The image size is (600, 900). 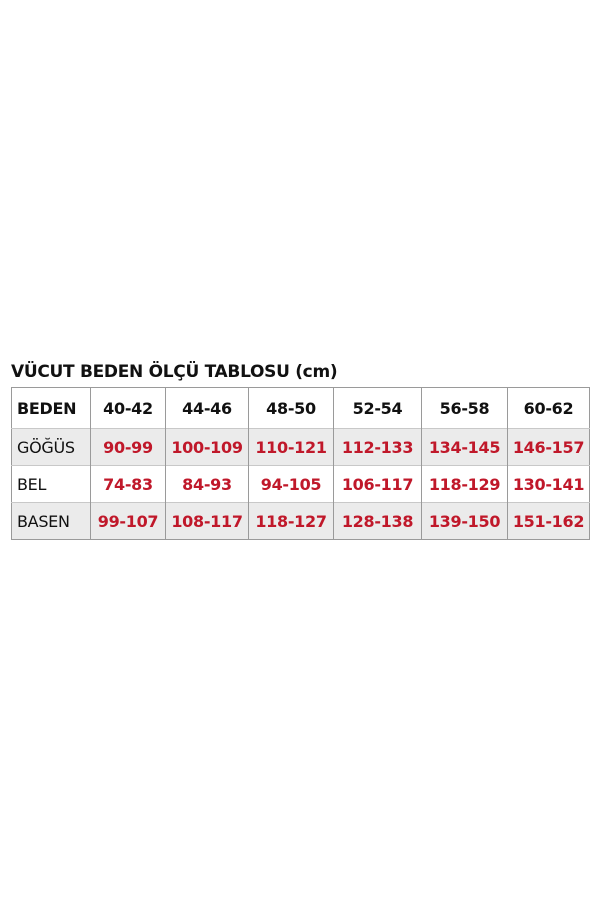 What do you see at coordinates (174, 372) in the screenshot?
I see `table-title: VÜCUT BEDEN ÖLÇÜ TABLOSU (cm)` at bounding box center [174, 372].